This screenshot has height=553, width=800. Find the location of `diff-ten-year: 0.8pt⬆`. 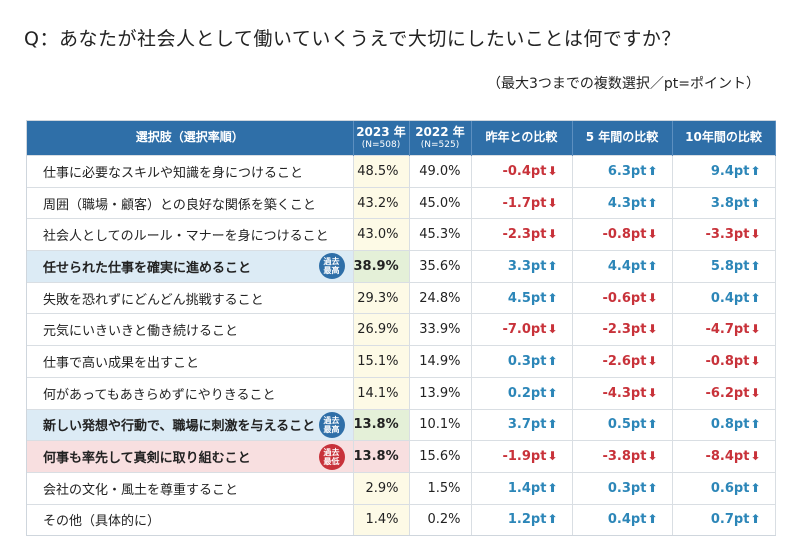

diff-ten-year: 0.8pt⬆ is located at coordinates (724, 424).